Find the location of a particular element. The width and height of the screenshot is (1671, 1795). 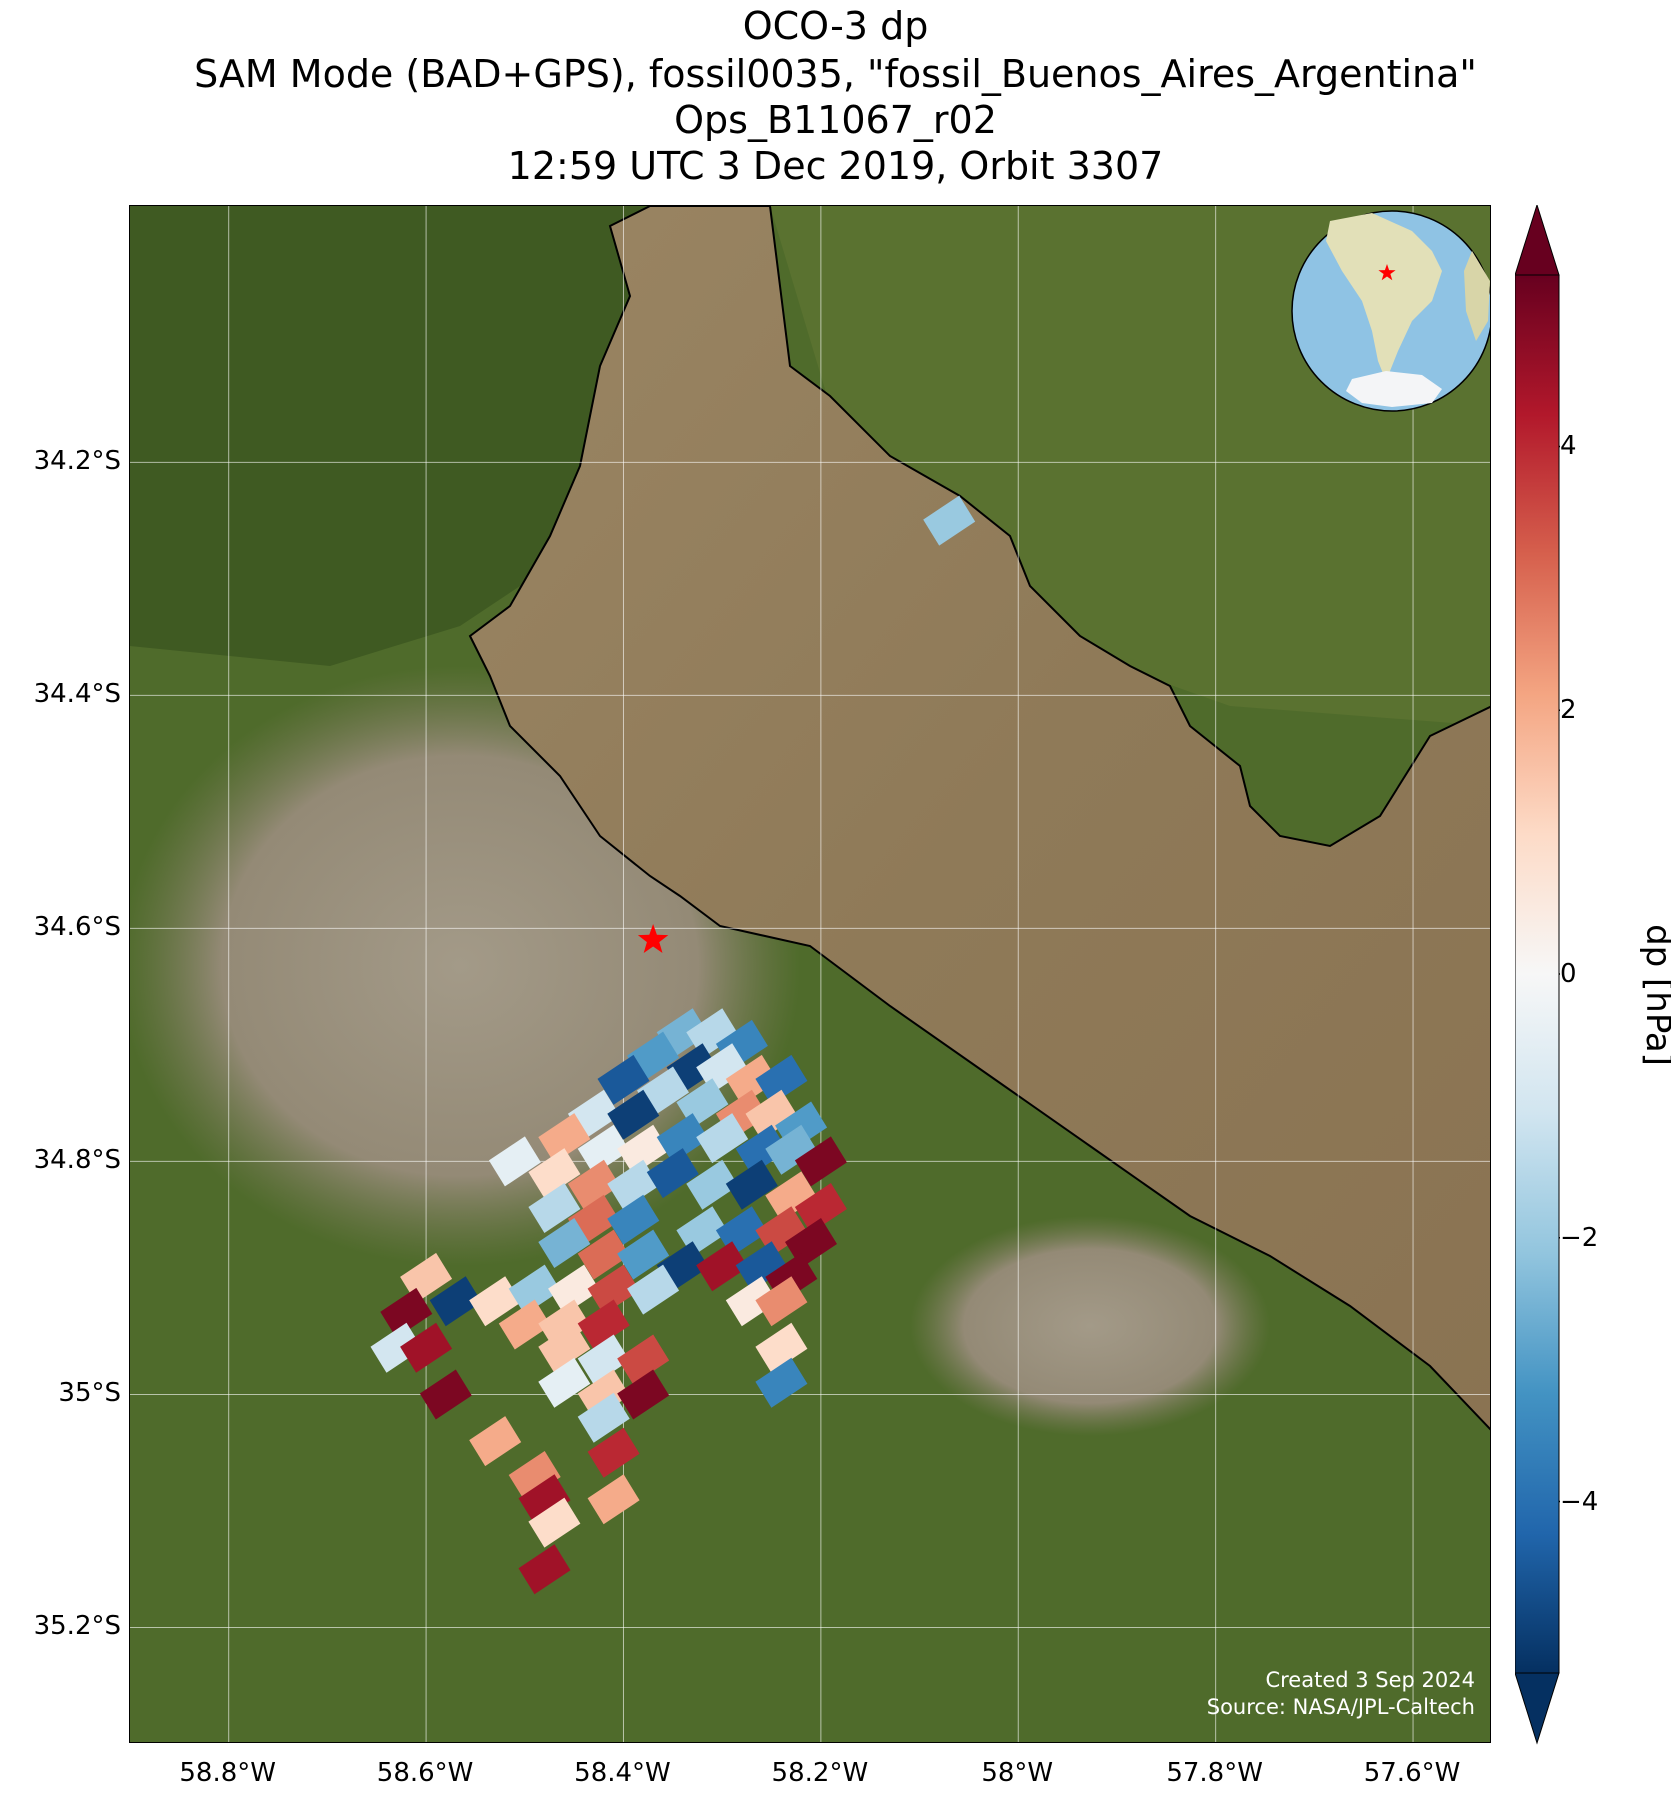

colorbar is located at coordinates (1537, 975).